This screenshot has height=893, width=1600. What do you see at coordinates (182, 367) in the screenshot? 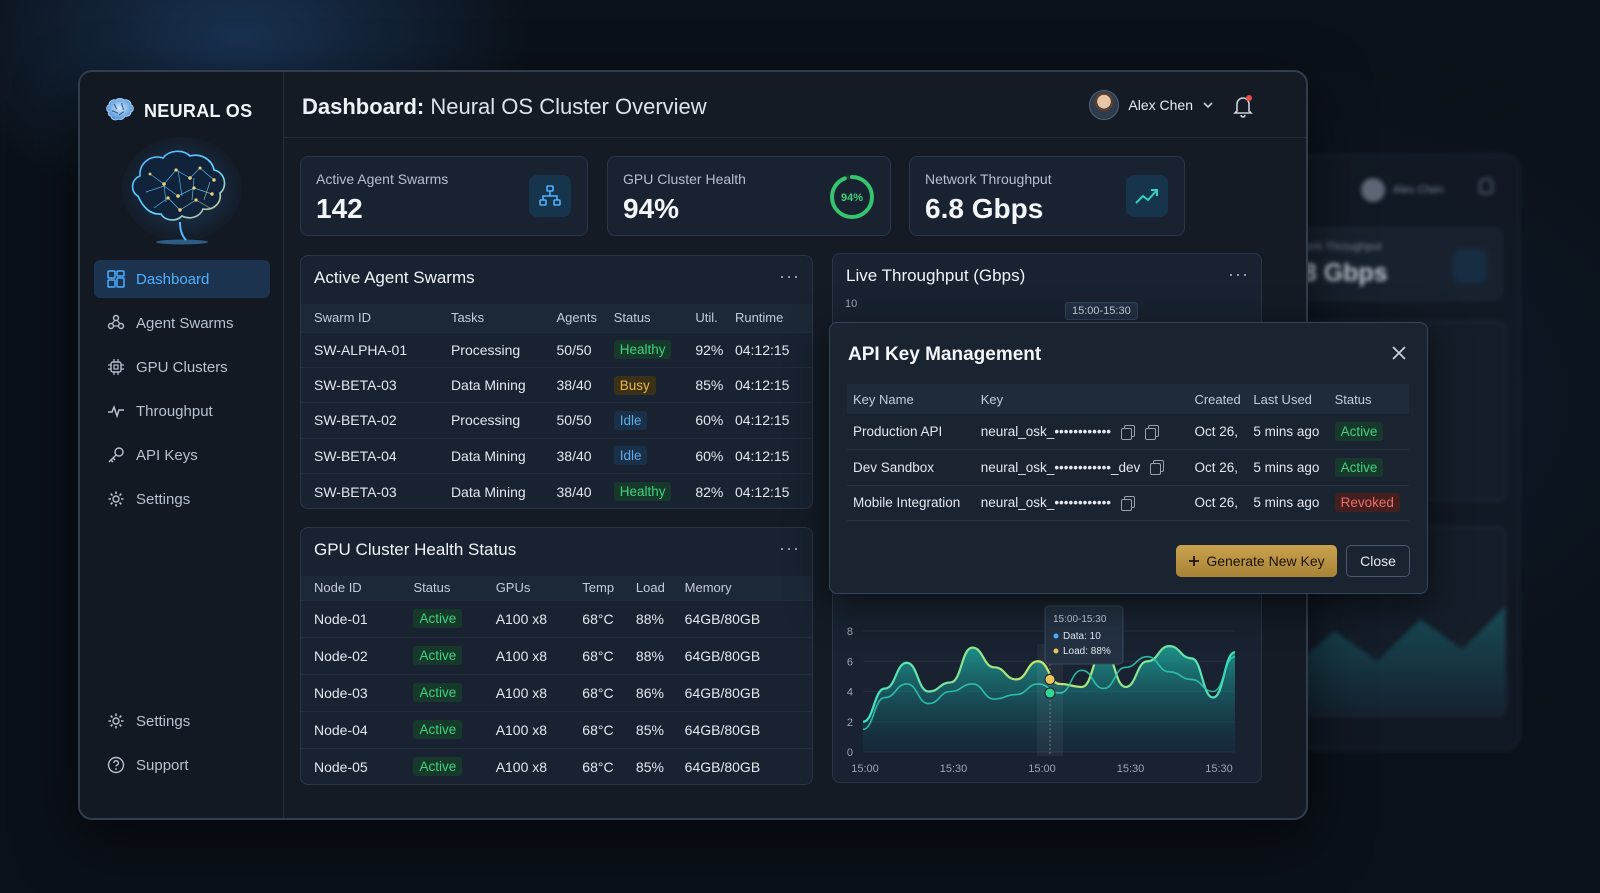
I see `sidebar-item-gpu-clusters: GPU Clusters` at bounding box center [182, 367].